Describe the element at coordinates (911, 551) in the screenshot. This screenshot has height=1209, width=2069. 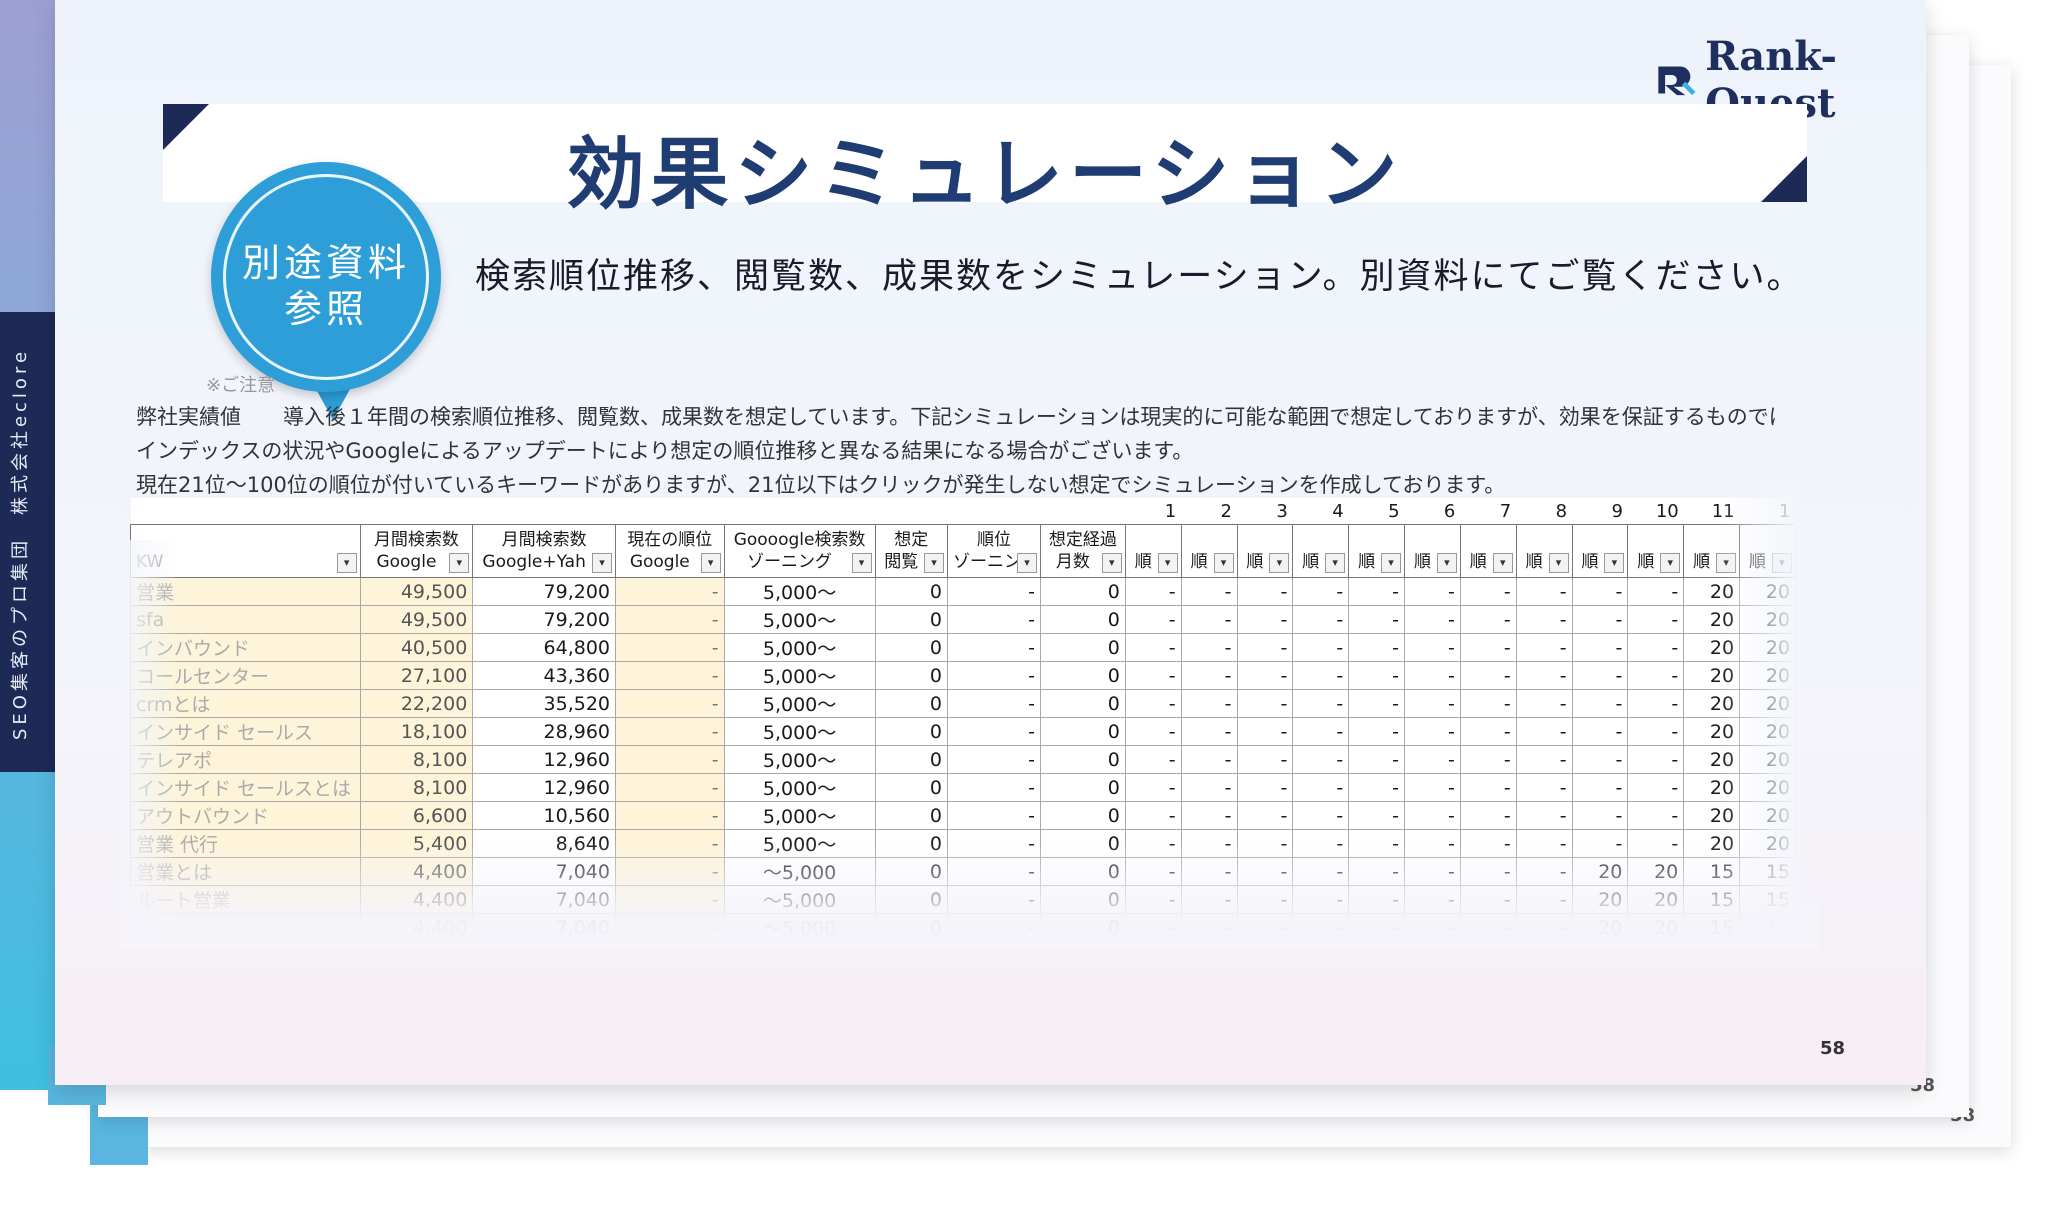
I see `column-header: 想定 閲覧 ▾` at that location.